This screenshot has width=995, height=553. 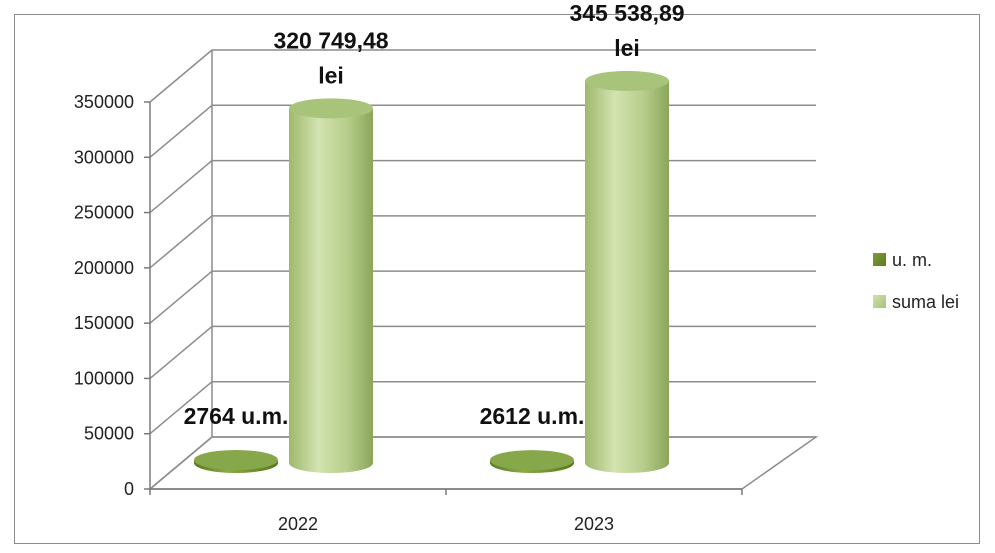 I want to click on y-tick-label: 250000, so click(x=104, y=213).